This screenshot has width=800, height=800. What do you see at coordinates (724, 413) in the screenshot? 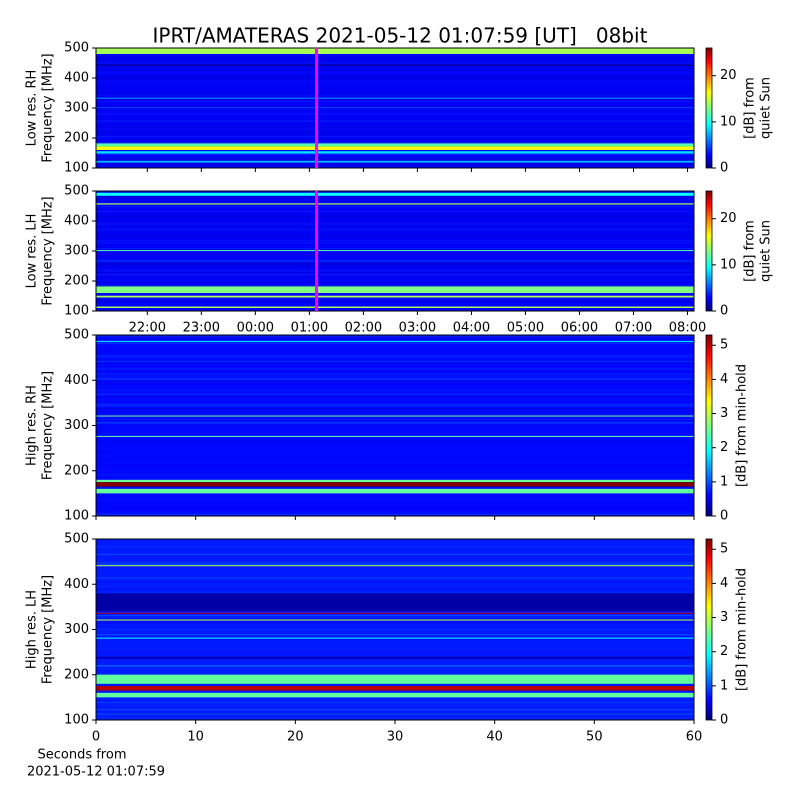
I see `colorbar-tick-label: 3` at bounding box center [724, 413].